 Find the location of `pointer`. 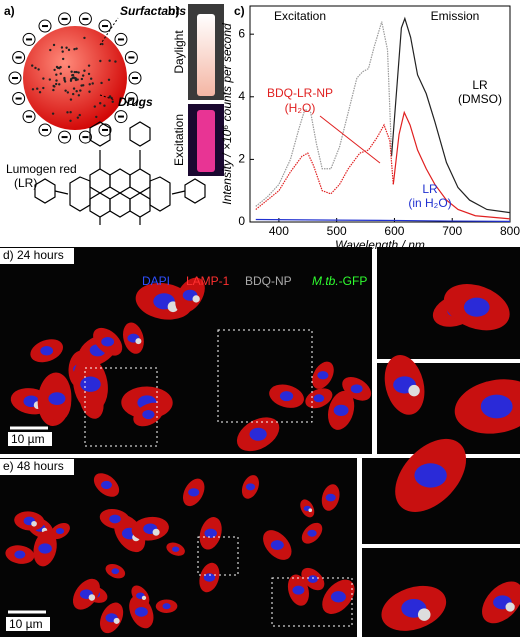

pointer is located at coordinates (107, 97).